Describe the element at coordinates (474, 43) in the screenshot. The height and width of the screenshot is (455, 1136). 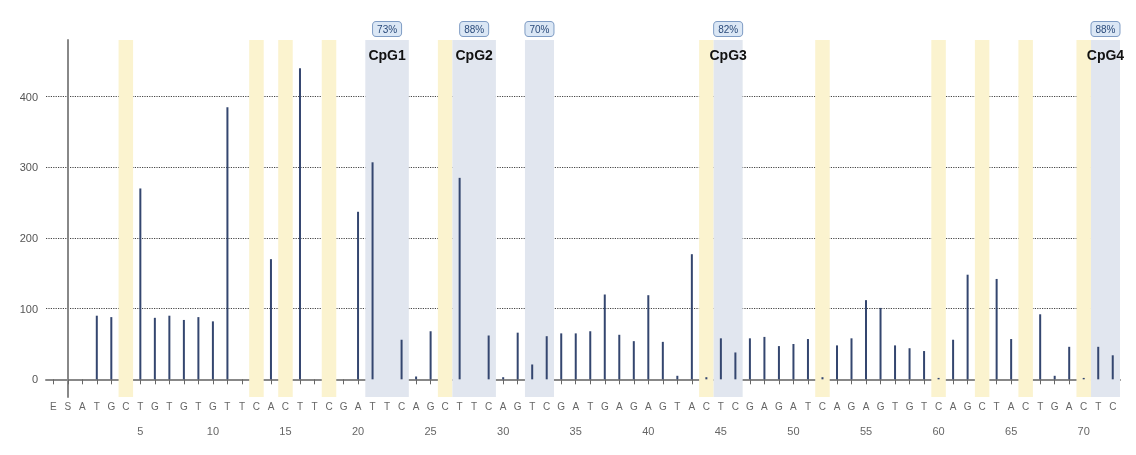
I see `text: 88% CpG2` at that location.